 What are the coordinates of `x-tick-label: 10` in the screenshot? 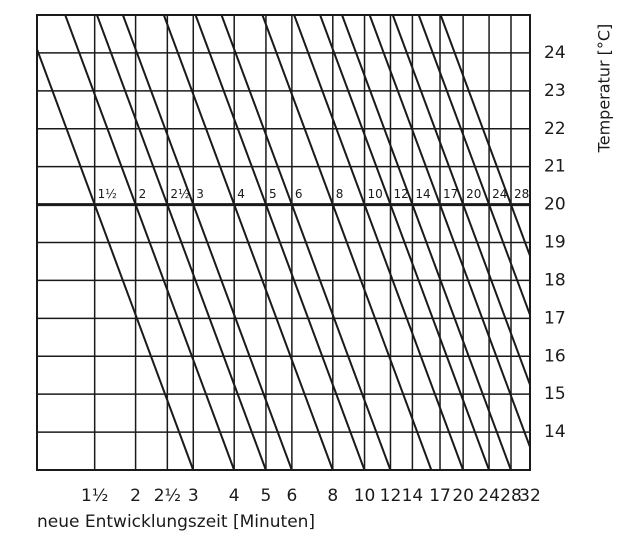 It's located at (365, 496).